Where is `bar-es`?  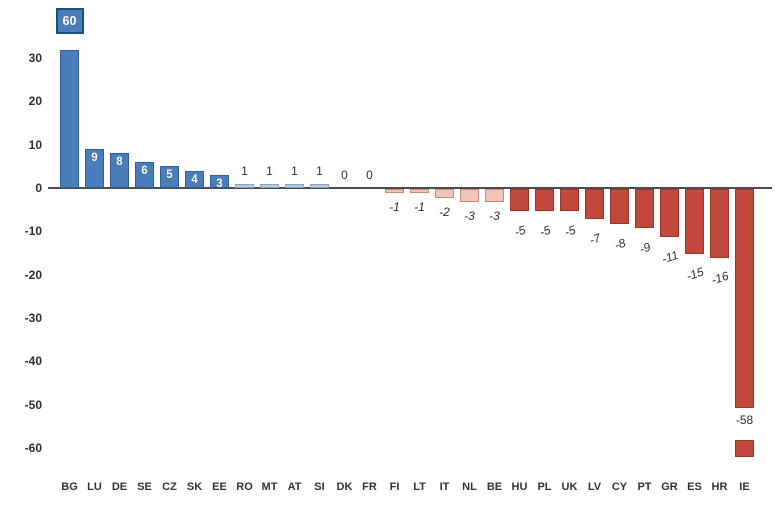
bar-es is located at coordinates (694, 221).